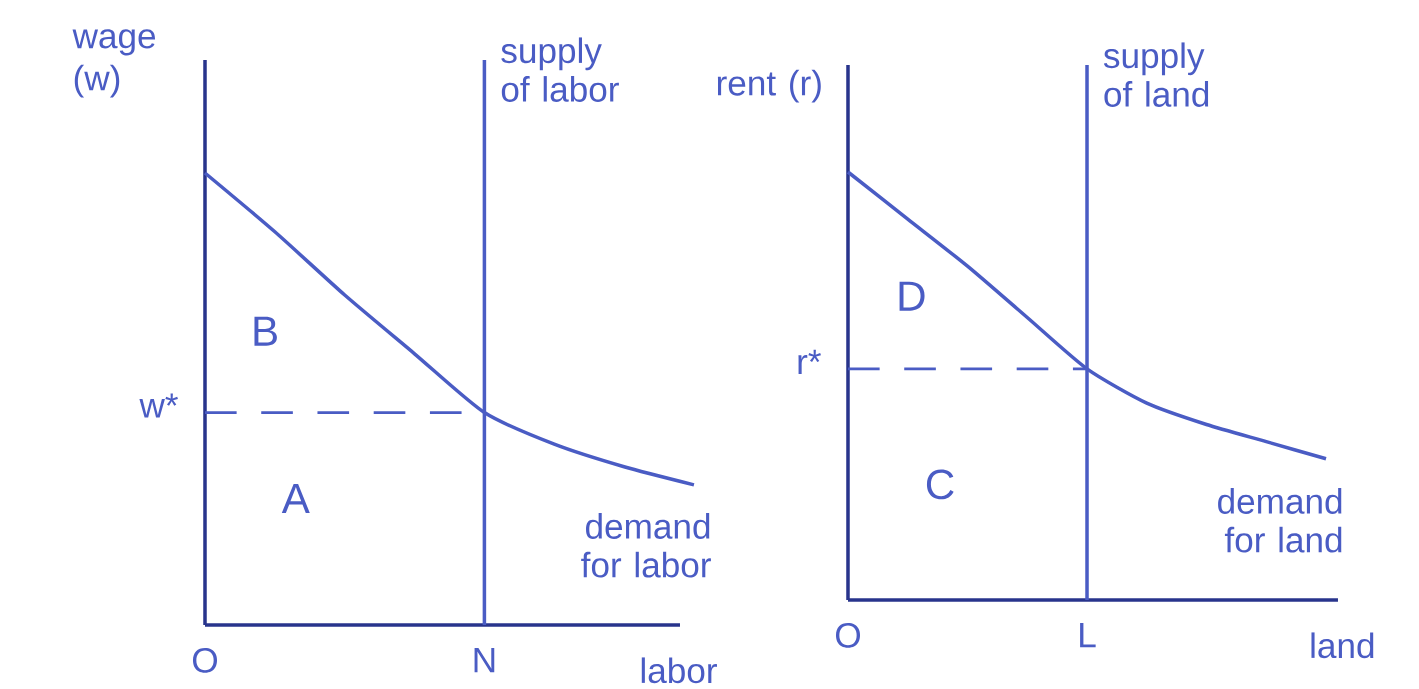 The height and width of the screenshot is (689, 1419). What do you see at coordinates (158, 405) in the screenshot?
I see `ref-line-label: w*` at bounding box center [158, 405].